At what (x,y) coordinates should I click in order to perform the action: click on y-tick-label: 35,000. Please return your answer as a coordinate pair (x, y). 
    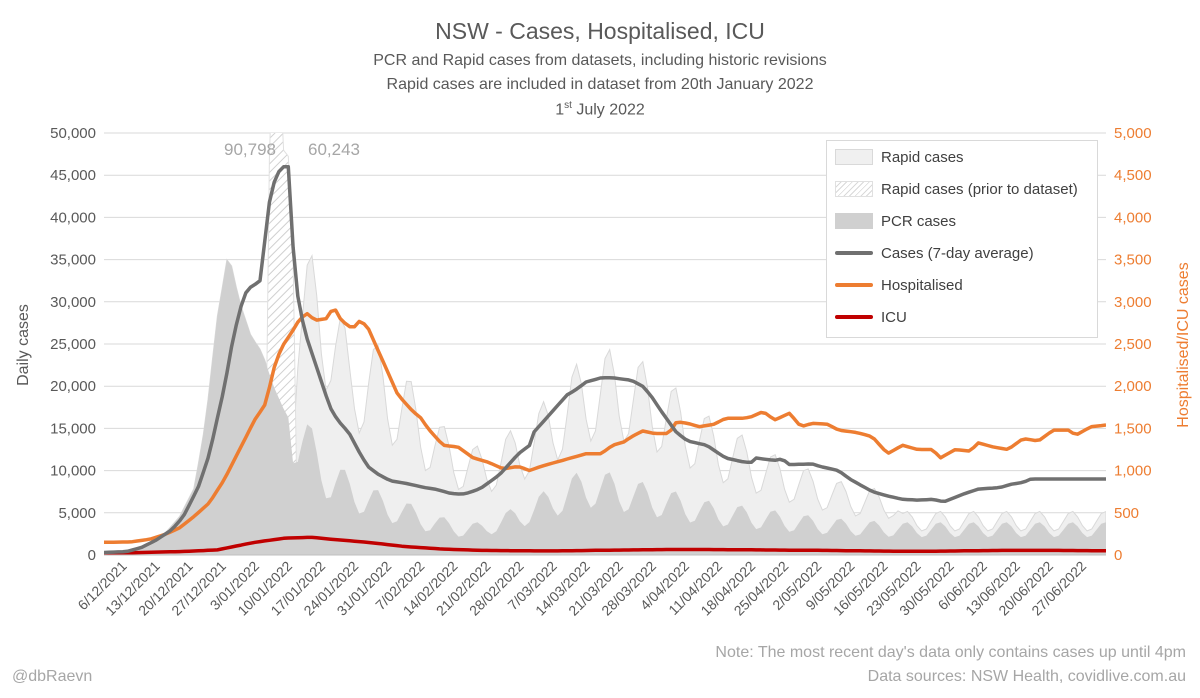
    Looking at the image, I should click on (73, 260).